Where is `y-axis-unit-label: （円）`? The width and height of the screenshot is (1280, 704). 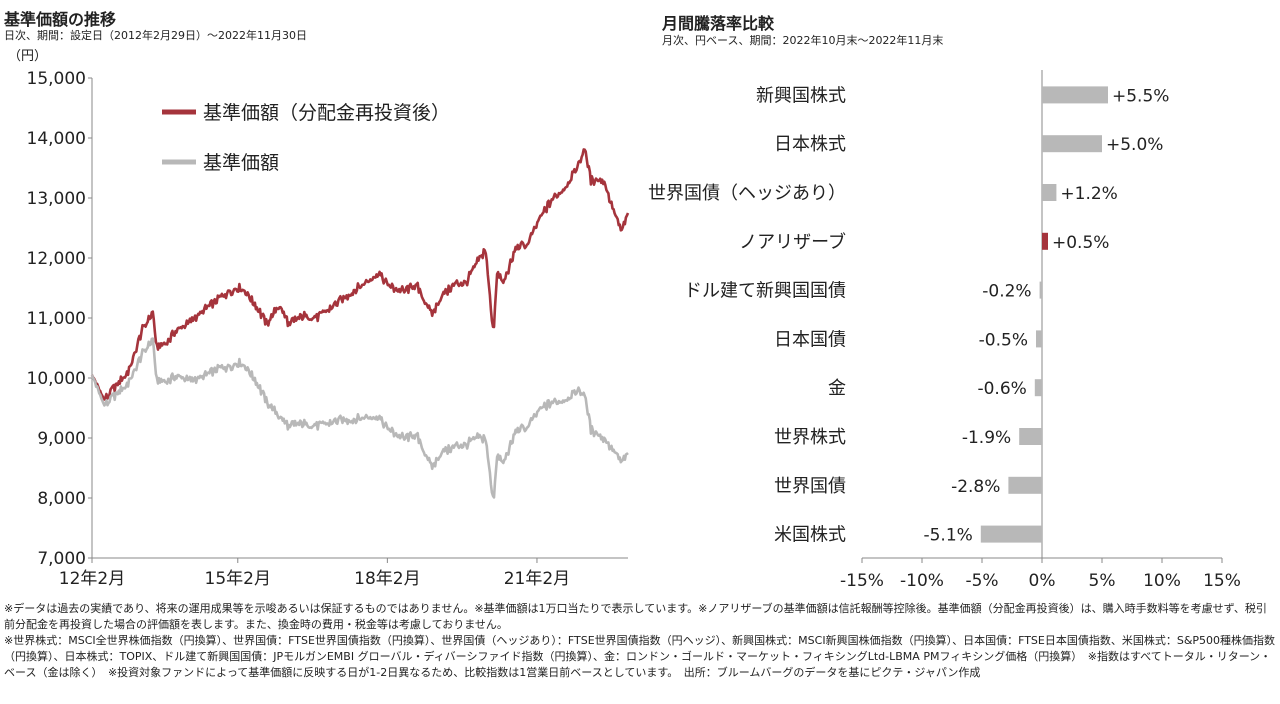 y-axis-unit-label: （円） is located at coordinates (27, 56).